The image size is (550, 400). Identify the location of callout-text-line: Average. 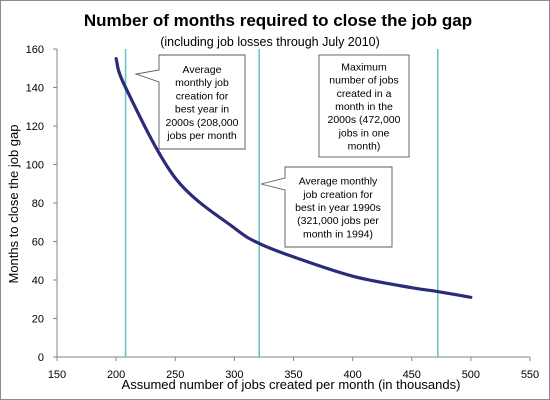
(202, 70).